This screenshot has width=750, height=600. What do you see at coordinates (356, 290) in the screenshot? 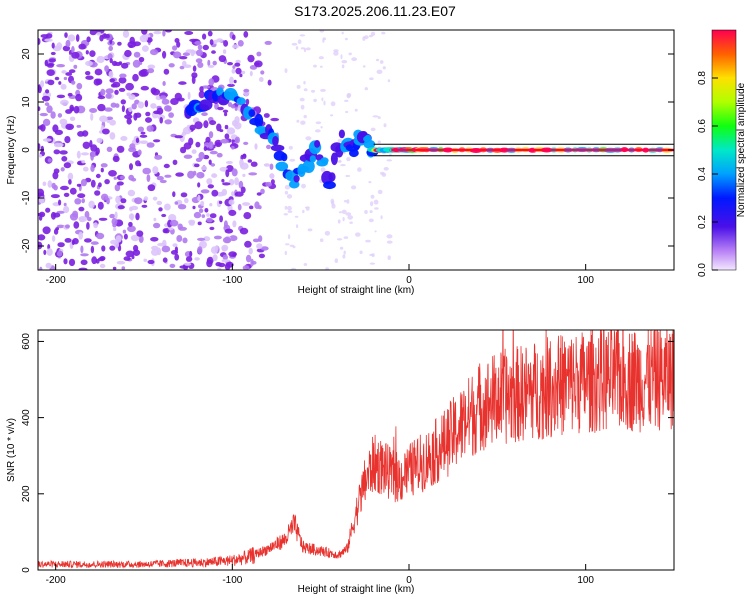
I see `spectrogram-x-label: Height of straight line (km)` at bounding box center [356, 290].